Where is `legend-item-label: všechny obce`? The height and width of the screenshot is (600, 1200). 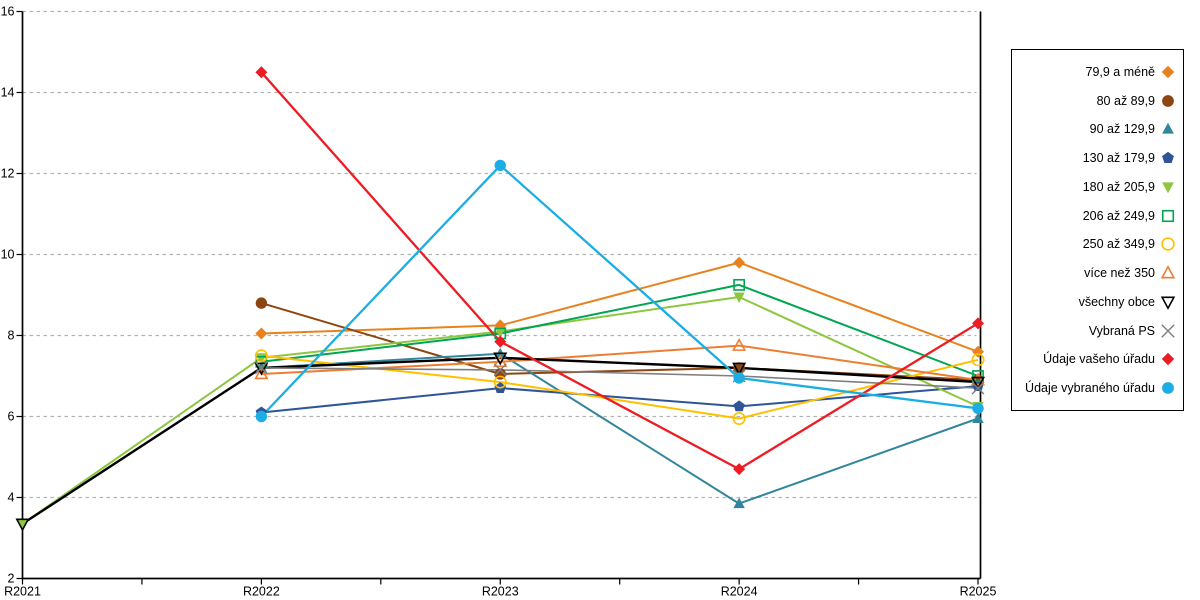 legend-item-label: všechny obce is located at coordinates (1116, 301).